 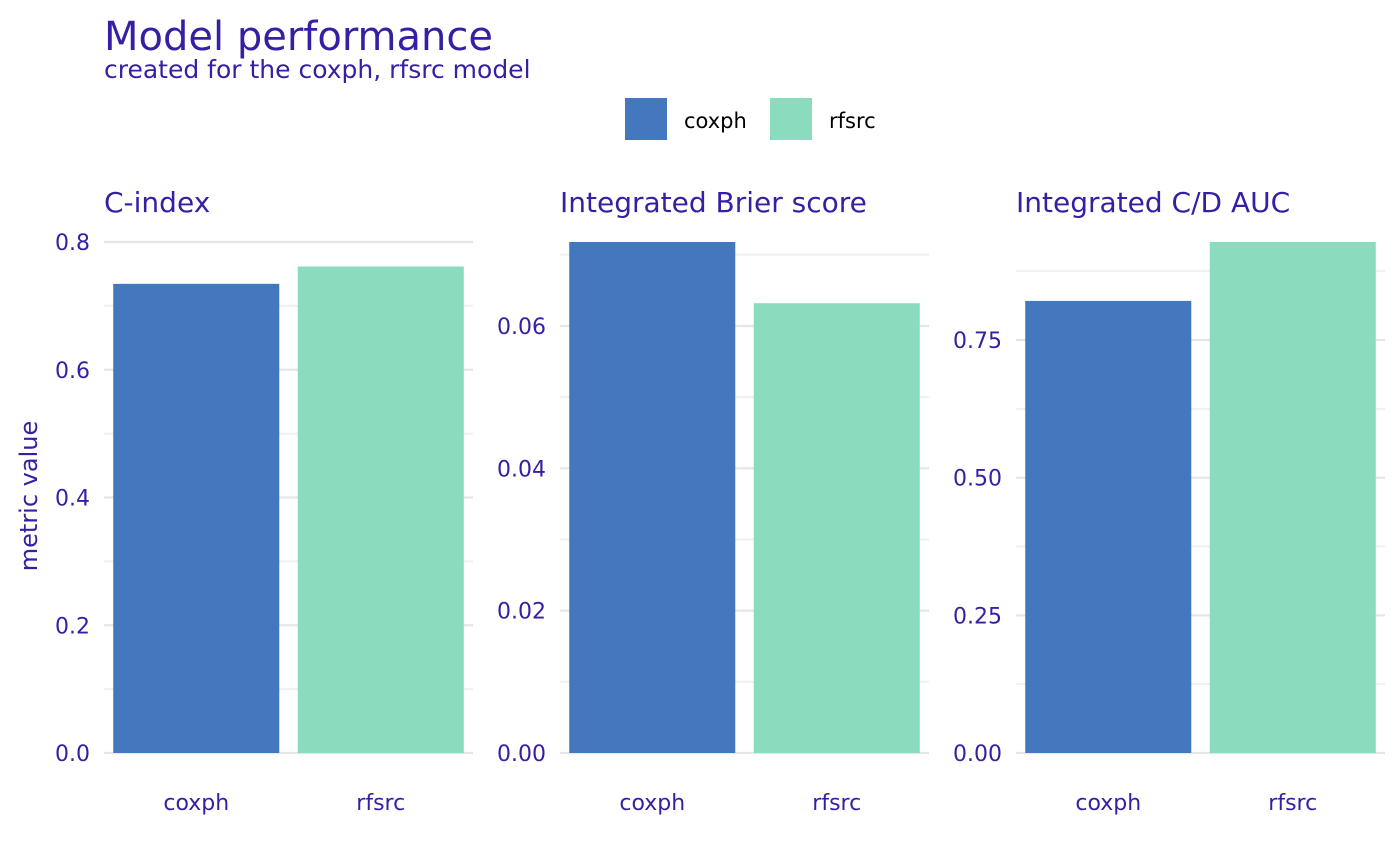 What do you see at coordinates (977, 479) in the screenshot?
I see `y-tick-label: 0.50` at bounding box center [977, 479].